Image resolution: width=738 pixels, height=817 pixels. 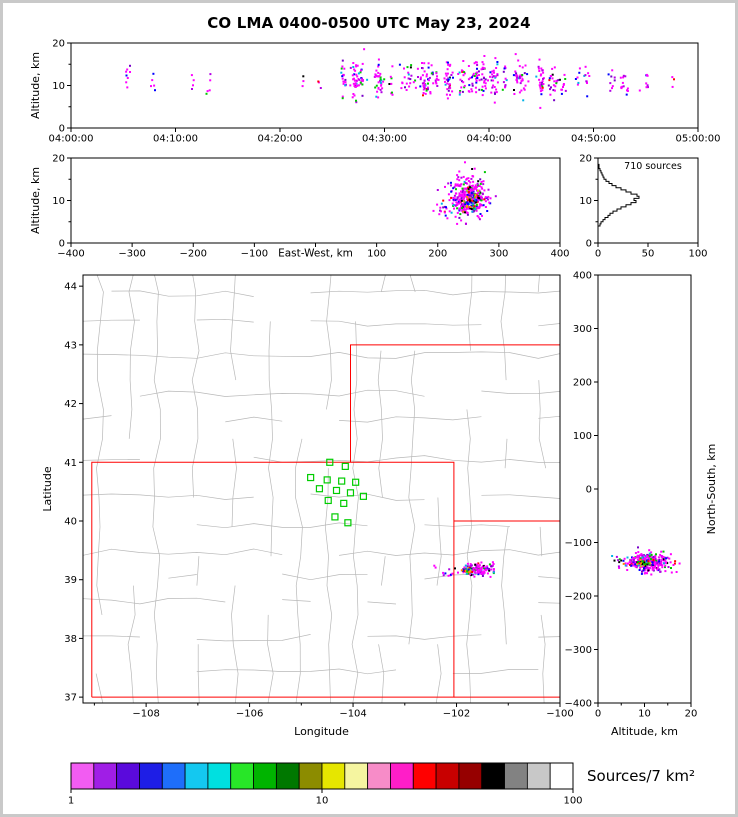 I want to click on svg-text: 05:00:00, so click(x=698, y=139).